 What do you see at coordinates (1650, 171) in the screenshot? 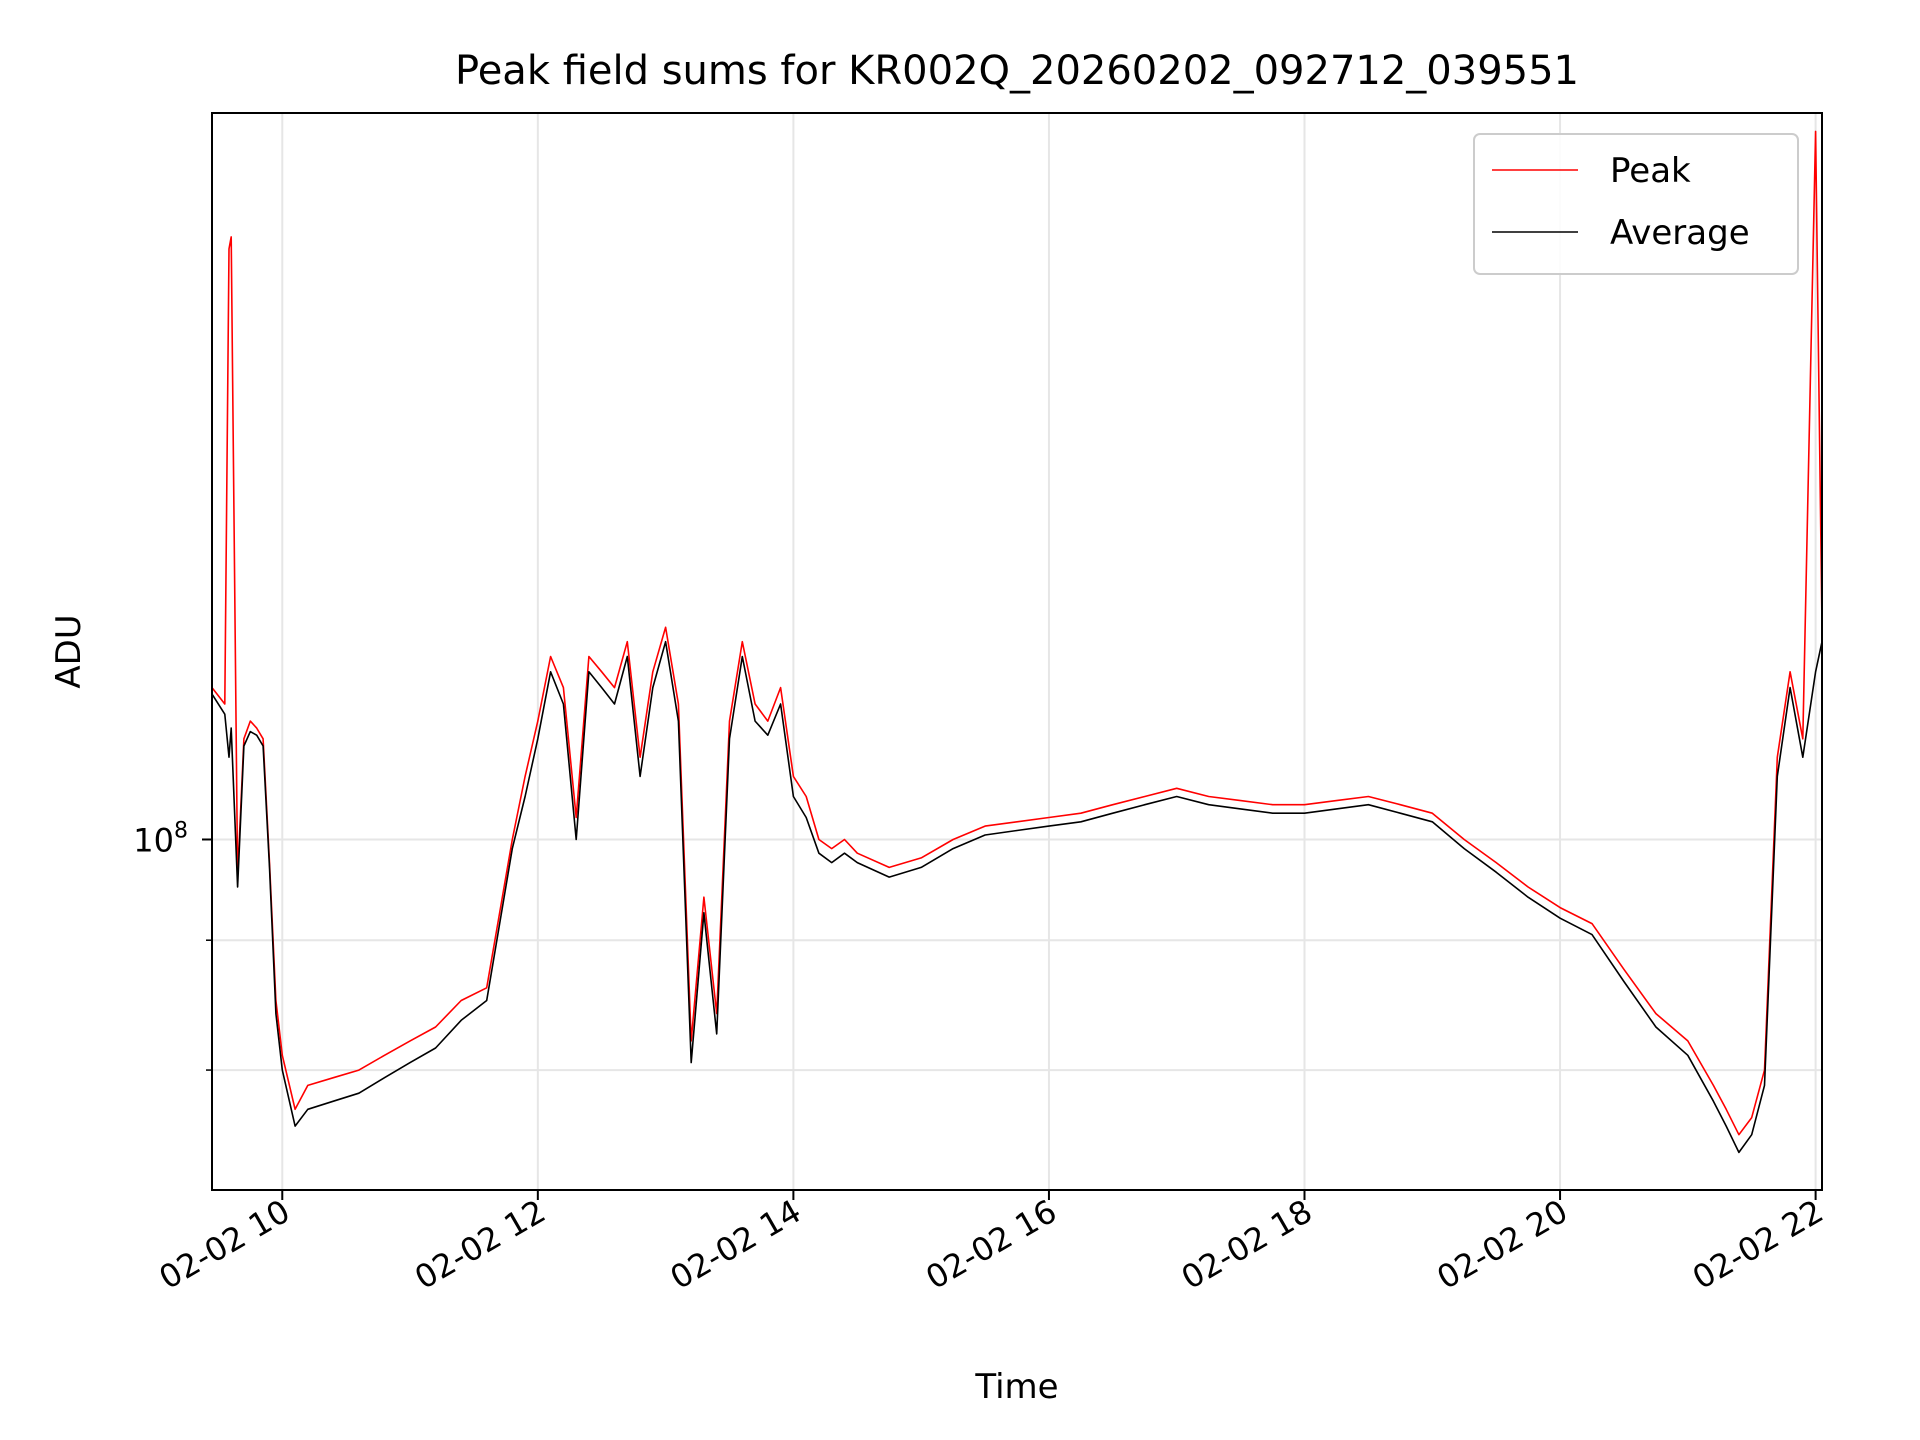
I see `legend-label-peak: Peak` at bounding box center [1650, 171].